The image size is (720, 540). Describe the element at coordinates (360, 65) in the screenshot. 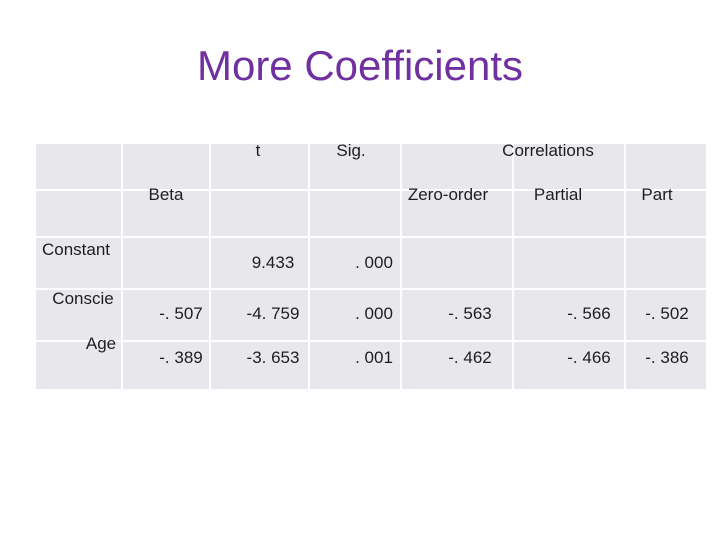

I see `slide-title: More Coefficients` at that location.